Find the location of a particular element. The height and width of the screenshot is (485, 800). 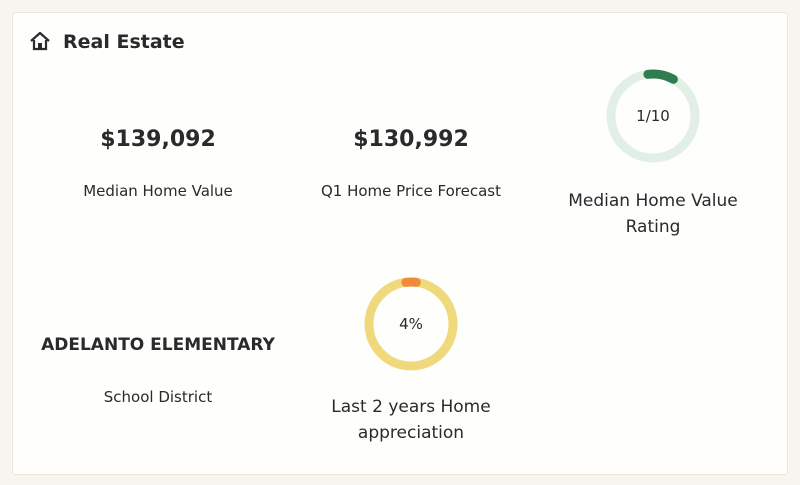

stat-label: Q1 Home Price Forecast is located at coordinates (410, 191).